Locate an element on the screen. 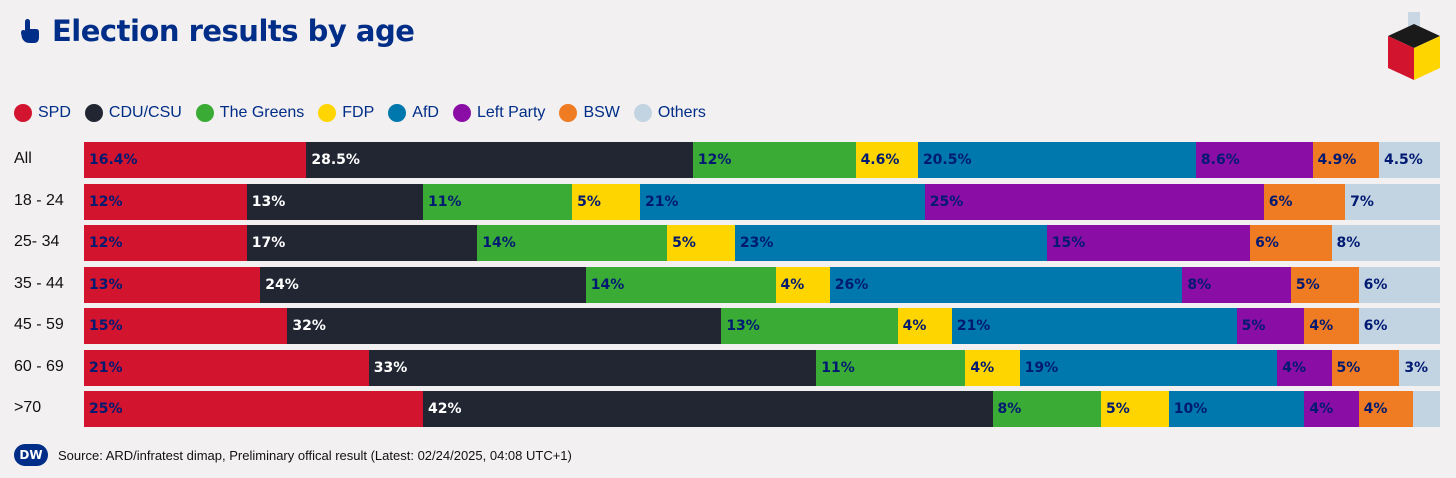 The image size is (1456, 478). pointing-hand-icon is located at coordinates (30, 31).